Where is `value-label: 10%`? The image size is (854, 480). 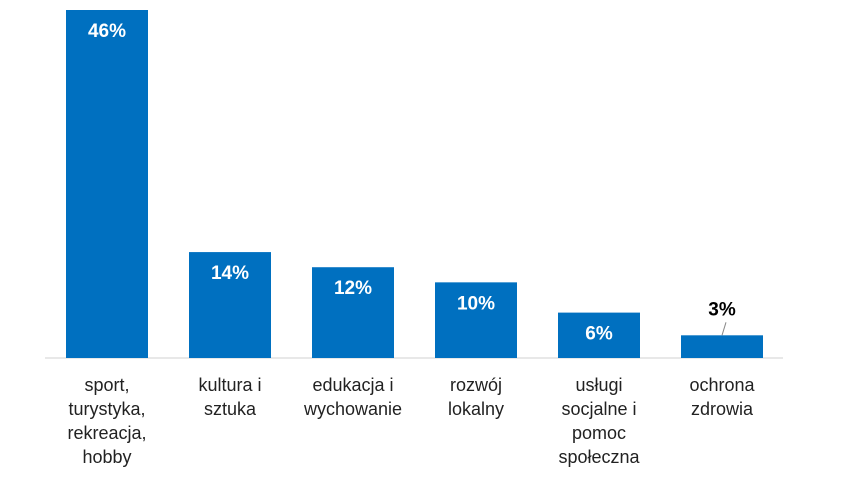
value-label: 10% is located at coordinates (476, 303).